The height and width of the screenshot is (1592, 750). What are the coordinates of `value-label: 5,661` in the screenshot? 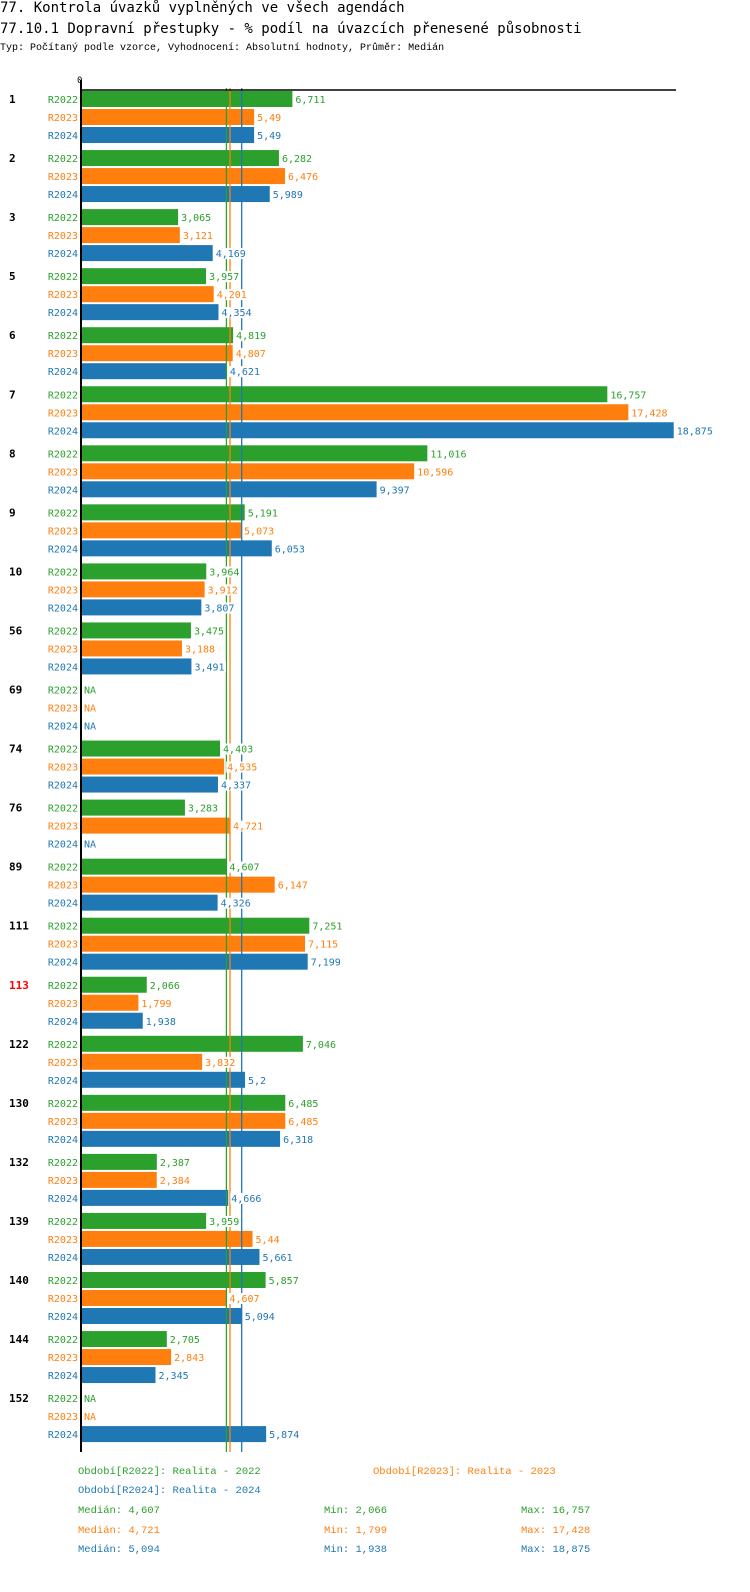 It's located at (277, 1258).